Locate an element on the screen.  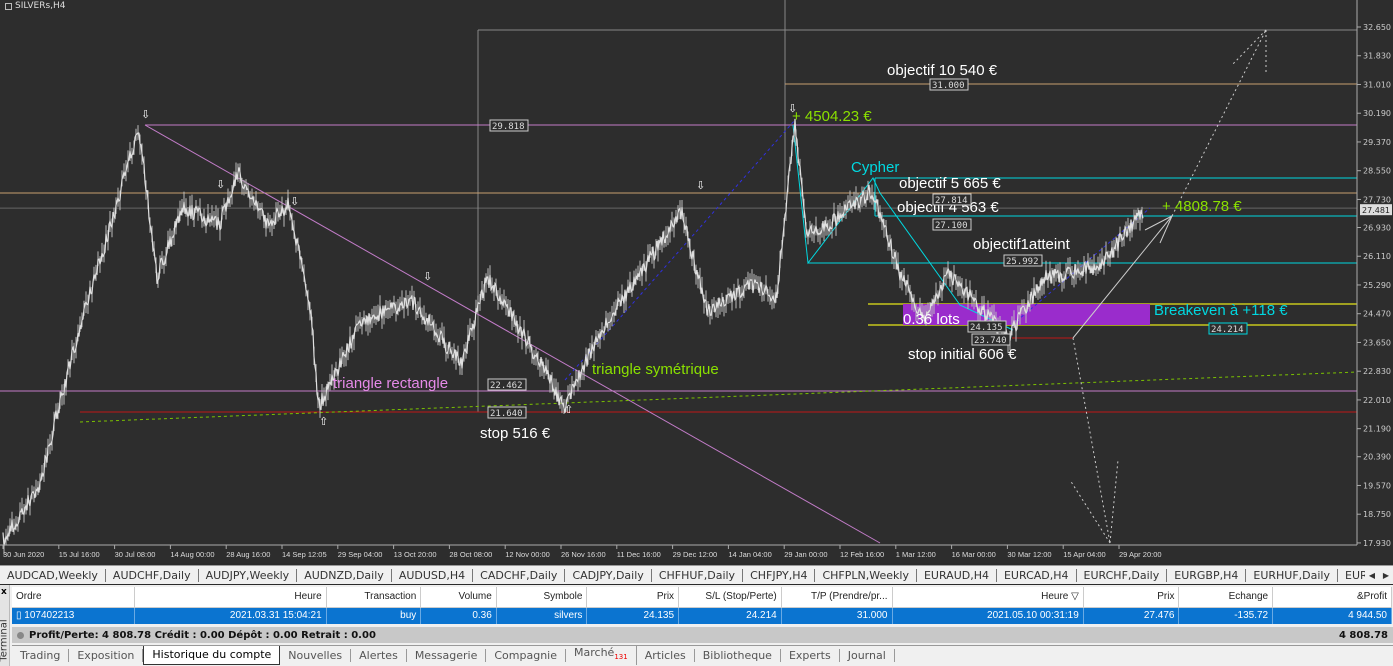
close-terminal-icon: x is located at coordinates (4, 592).